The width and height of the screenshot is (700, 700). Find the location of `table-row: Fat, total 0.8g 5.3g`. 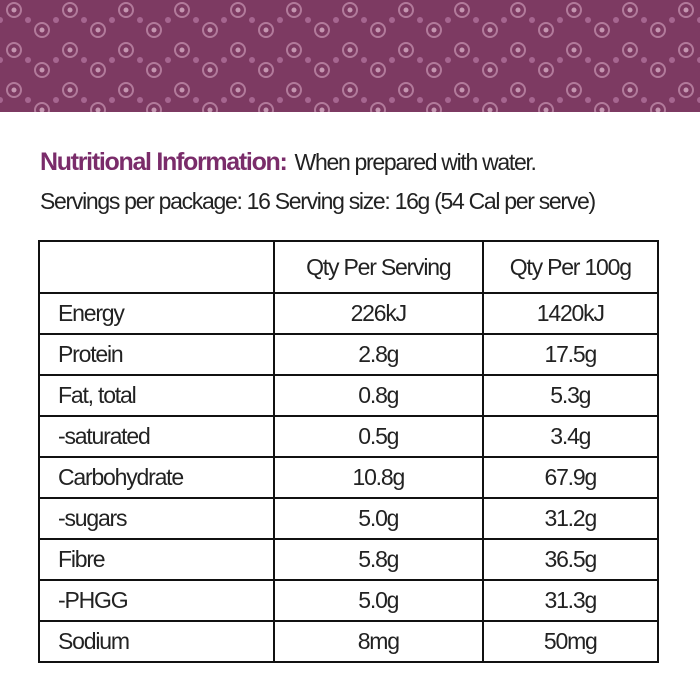

table-row: Fat, total 0.8g 5.3g is located at coordinates (349, 395).